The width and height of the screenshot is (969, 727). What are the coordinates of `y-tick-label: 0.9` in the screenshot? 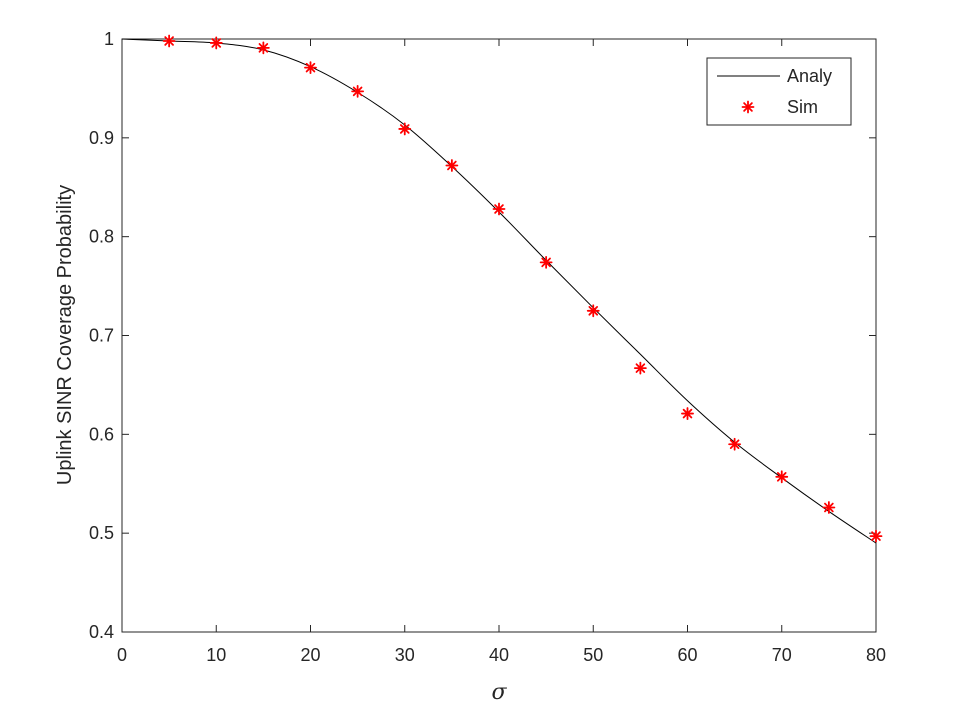 It's located at (101, 138).